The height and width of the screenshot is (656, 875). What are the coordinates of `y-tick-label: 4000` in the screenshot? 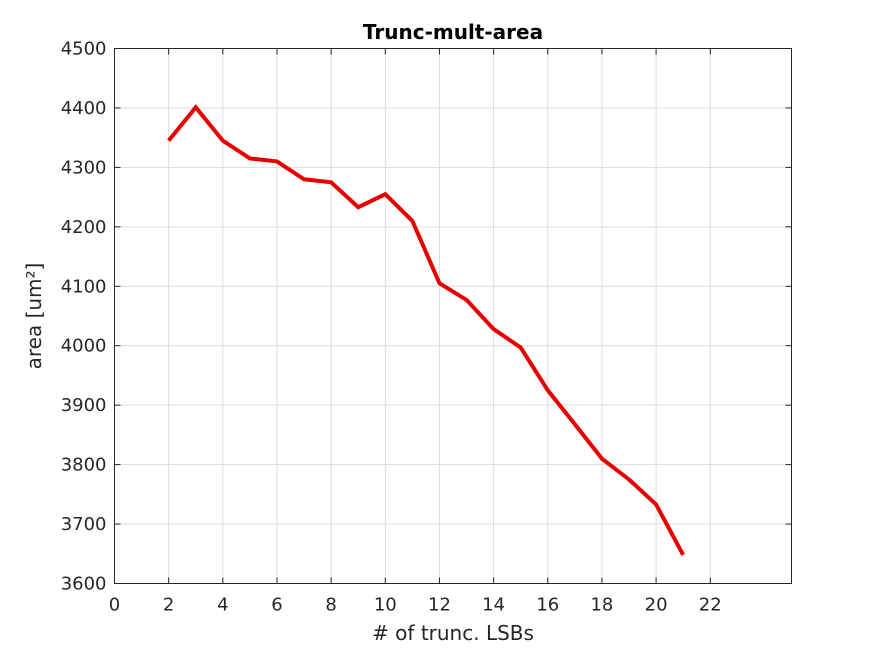 It's located at (84, 346).